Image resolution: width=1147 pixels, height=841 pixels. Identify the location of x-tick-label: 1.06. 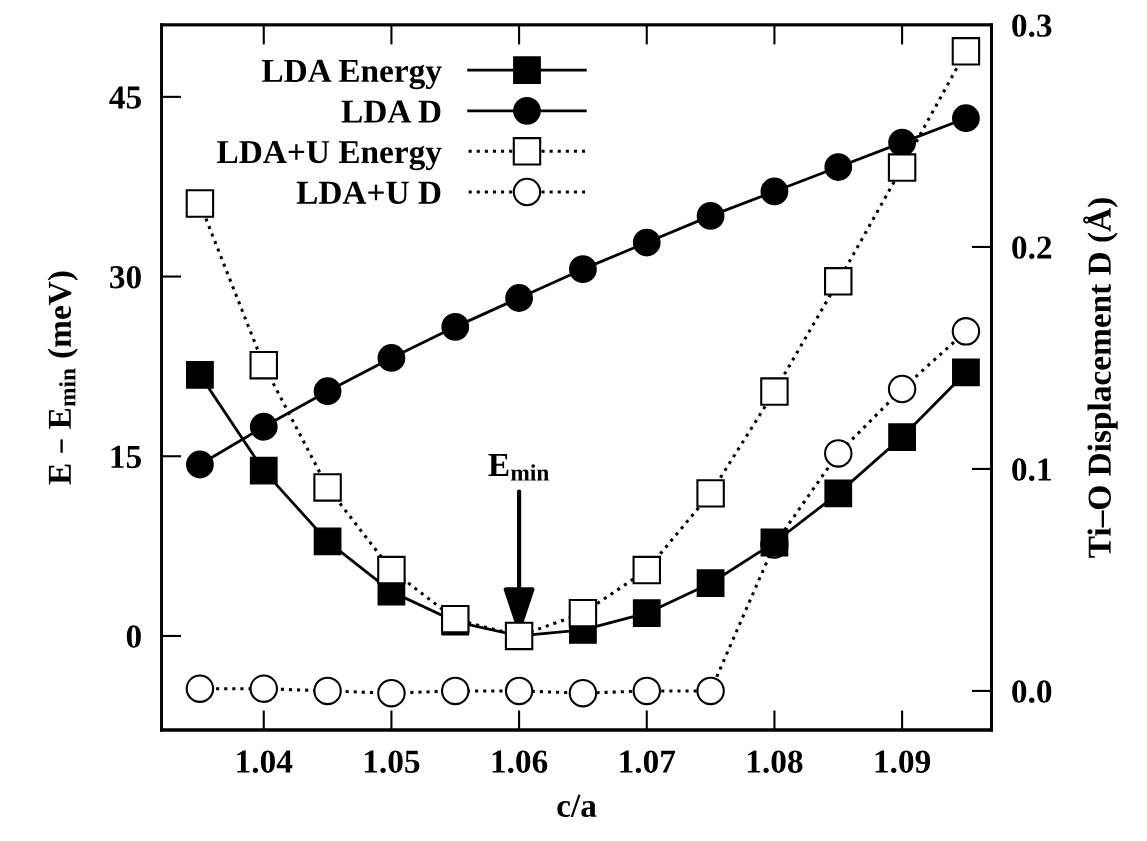
(520, 762).